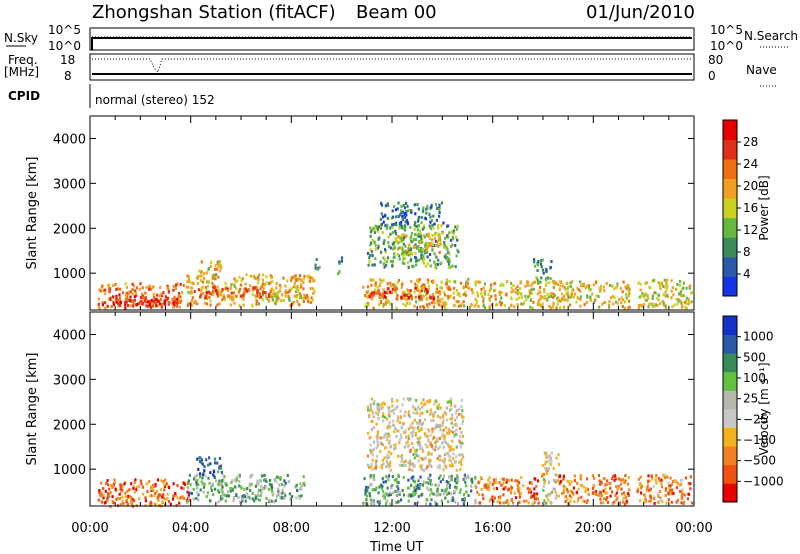  Describe the element at coordinates (155, 100) in the screenshot. I see `cpid-value: normal (stereo) 152` at that location.